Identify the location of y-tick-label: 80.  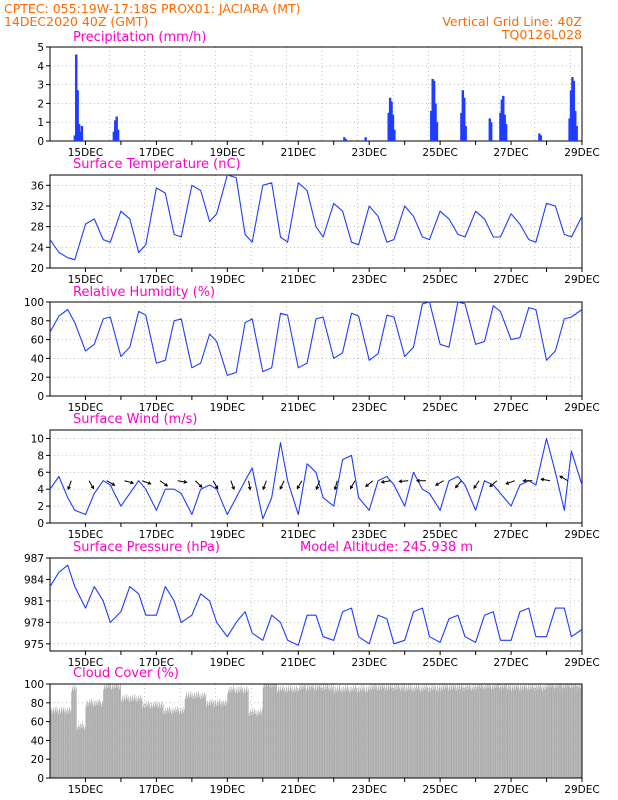
(37, 704).